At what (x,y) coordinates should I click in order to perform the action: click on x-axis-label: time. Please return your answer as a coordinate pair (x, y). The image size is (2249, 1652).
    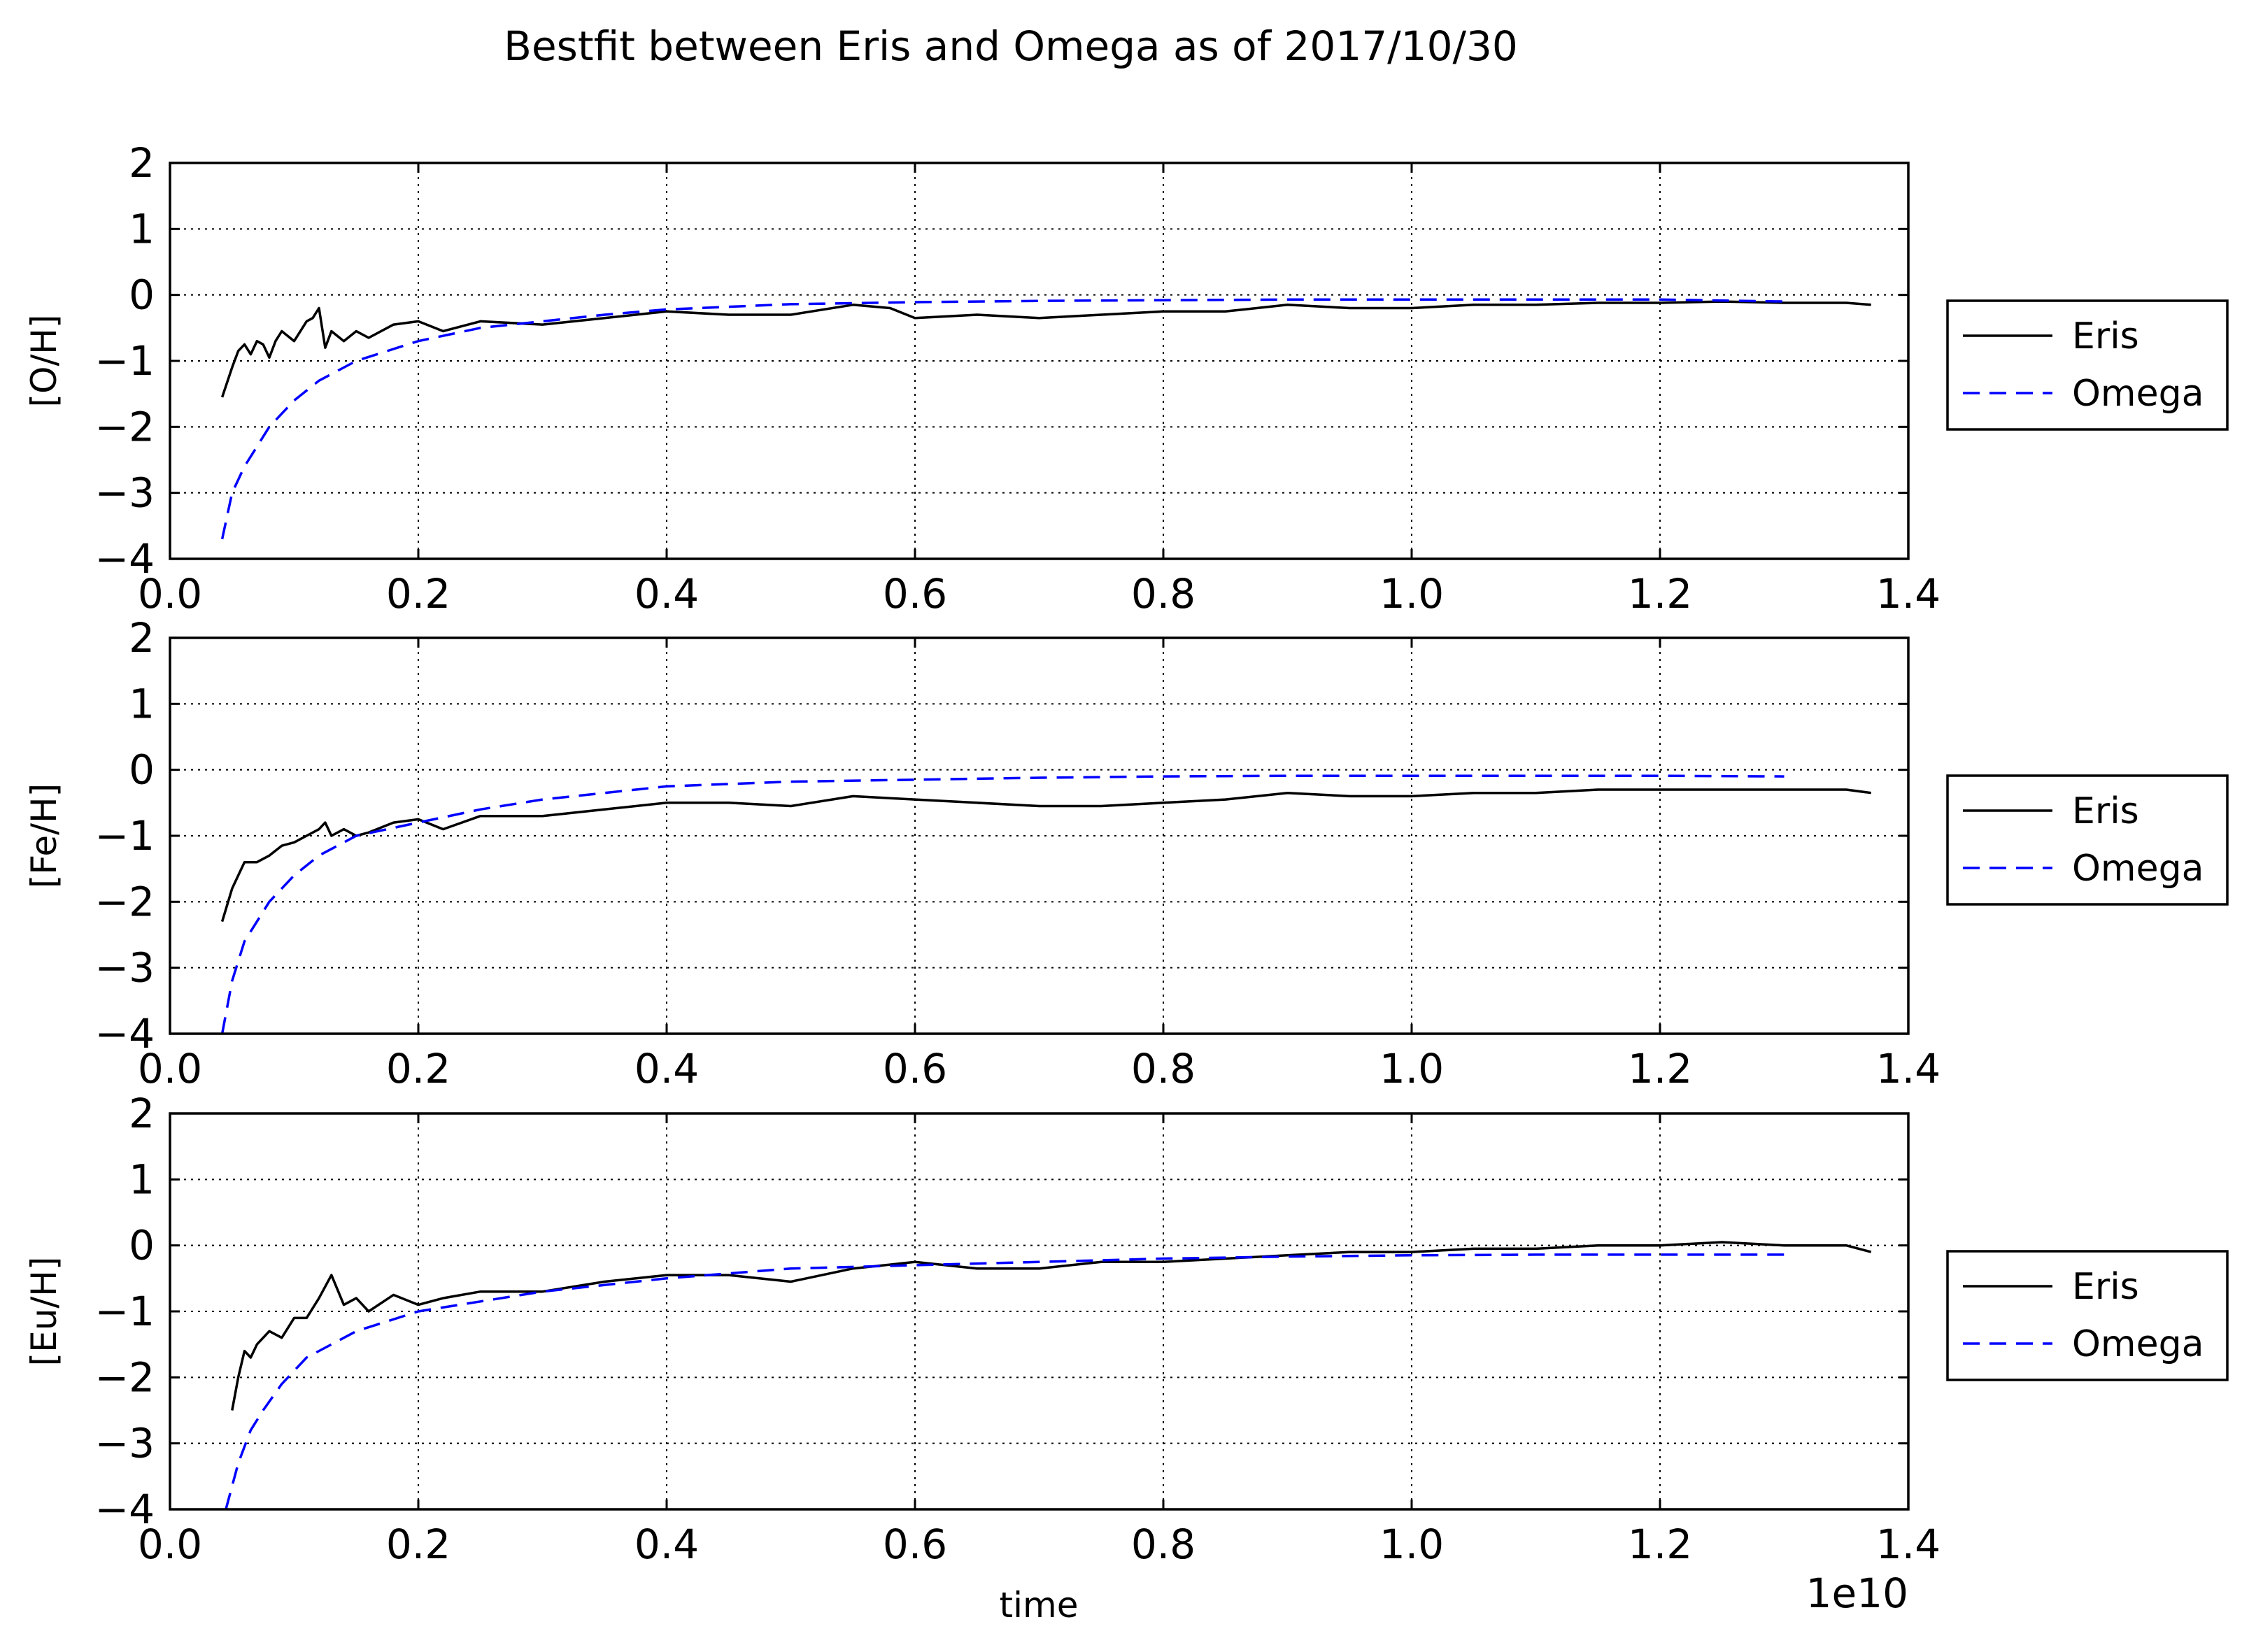
    Looking at the image, I should click on (1039, 1605).